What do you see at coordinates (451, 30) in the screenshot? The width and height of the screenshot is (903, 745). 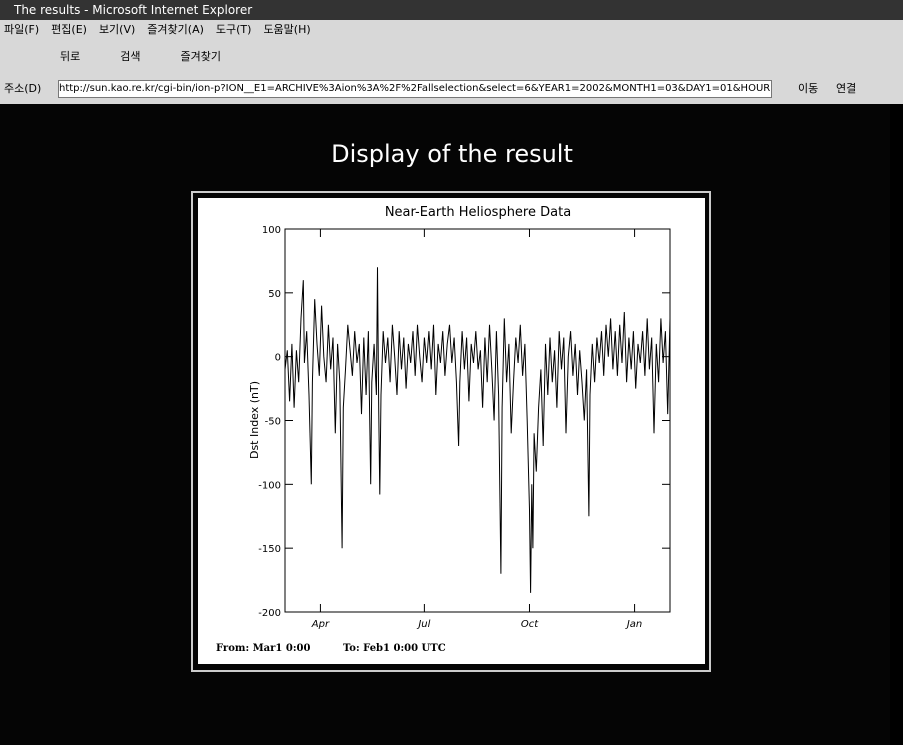 I see `menu-bar: 파일(F) 편집(E) 보기(V) 즐겨찾기(A) 도구(T) 도움말(H)` at bounding box center [451, 30].